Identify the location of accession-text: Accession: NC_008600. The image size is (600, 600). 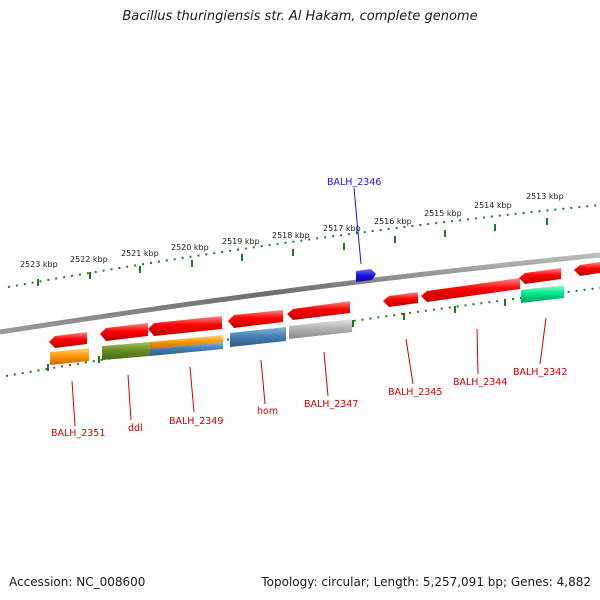
(77, 582).